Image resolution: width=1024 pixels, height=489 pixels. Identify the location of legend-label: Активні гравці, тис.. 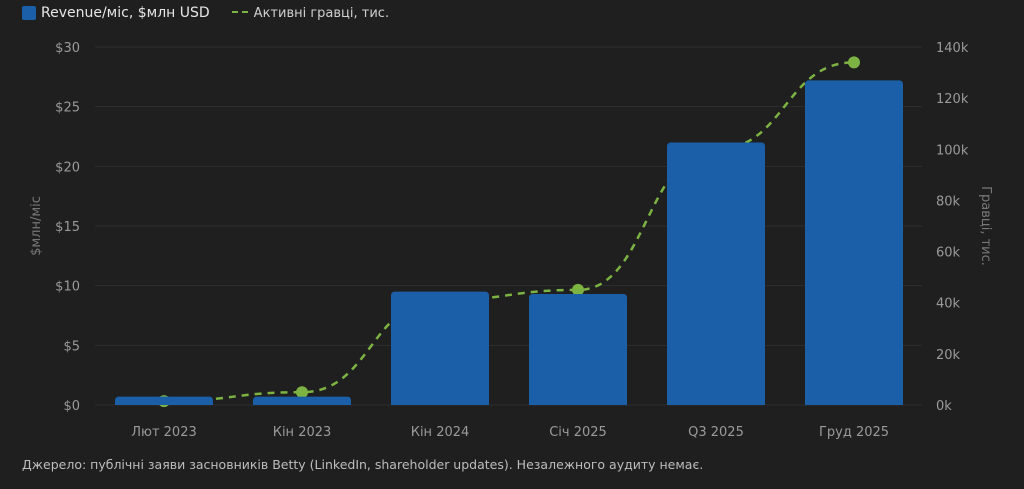
(321, 13).